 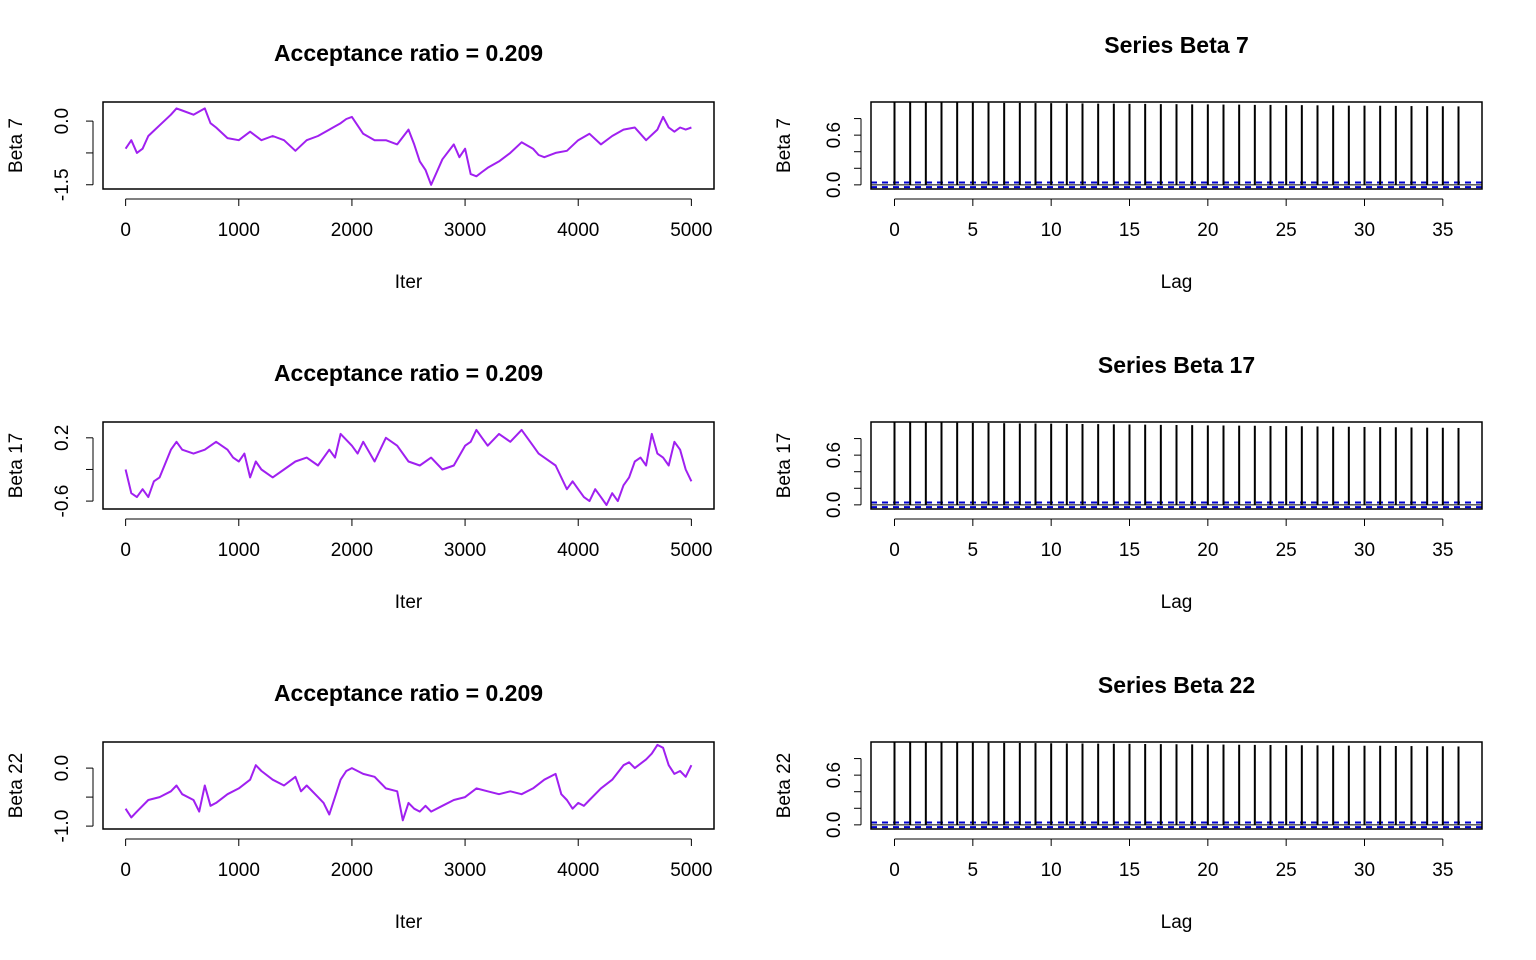 I want to click on y-tick-label: -1.5, so click(x=62, y=184).